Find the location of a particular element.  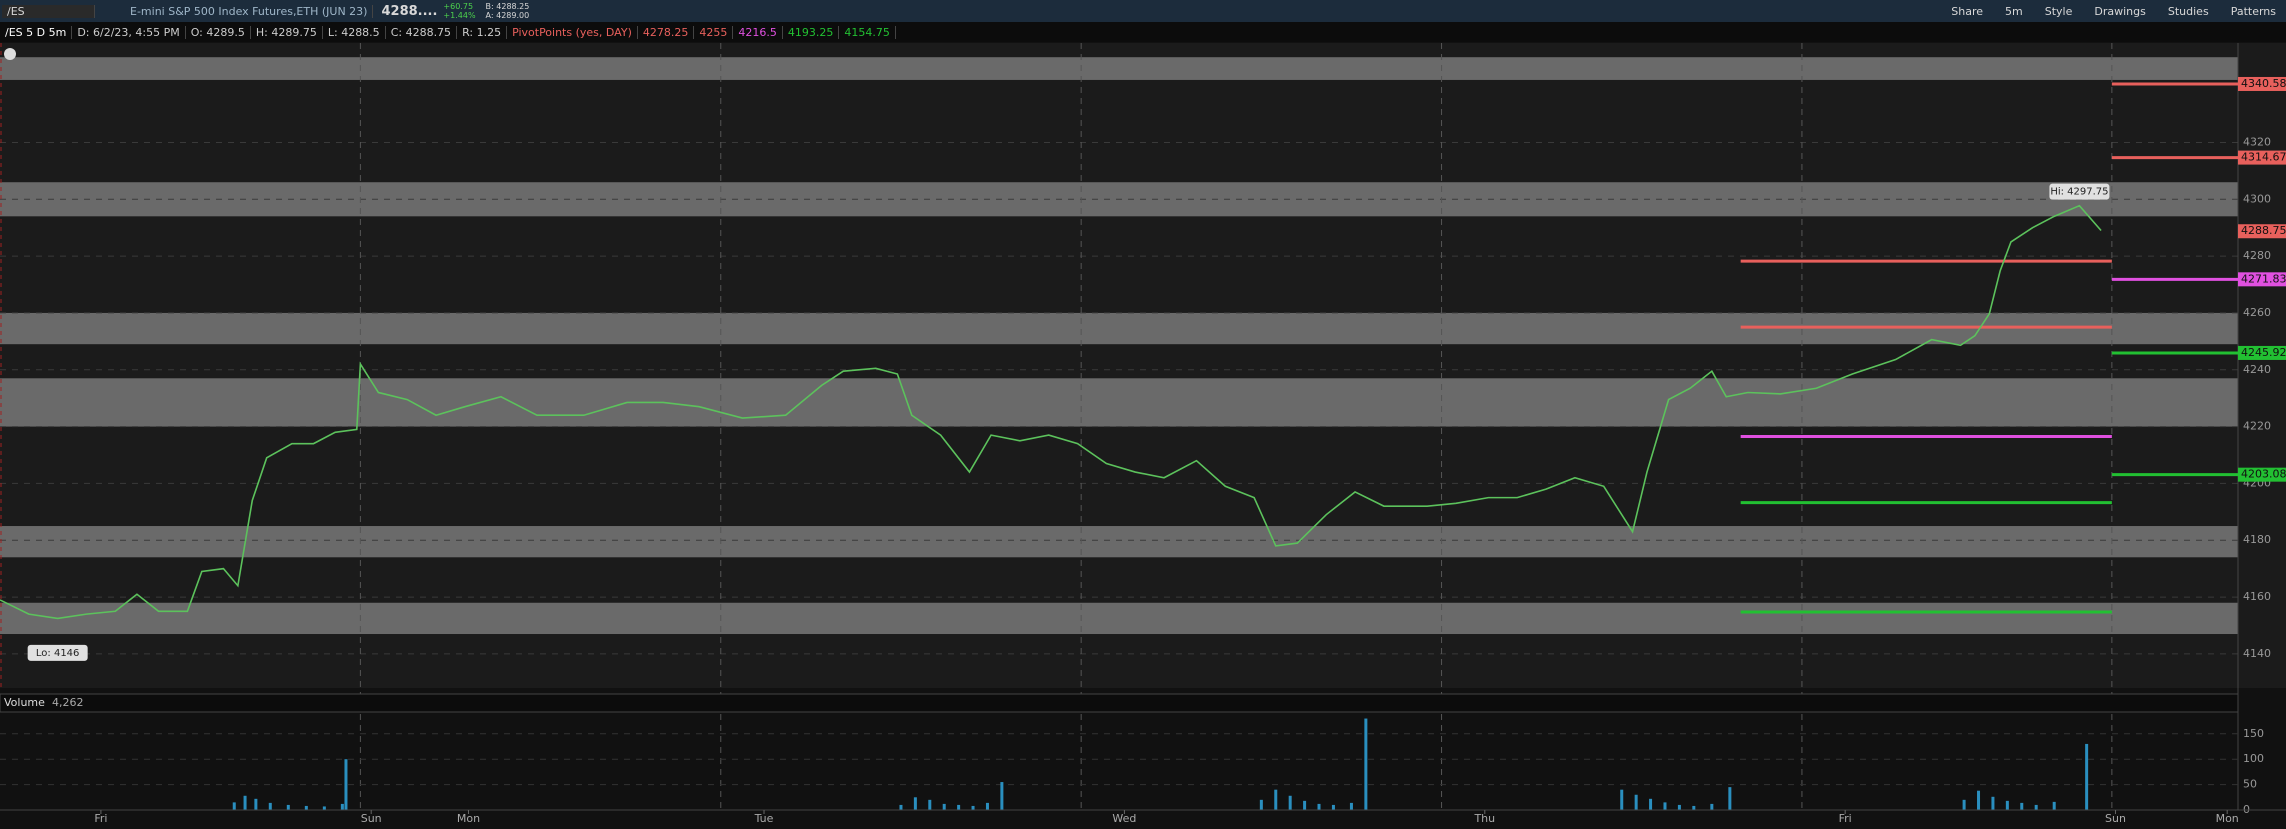

pivot-label: 4340.58 is located at coordinates (2263, 83).